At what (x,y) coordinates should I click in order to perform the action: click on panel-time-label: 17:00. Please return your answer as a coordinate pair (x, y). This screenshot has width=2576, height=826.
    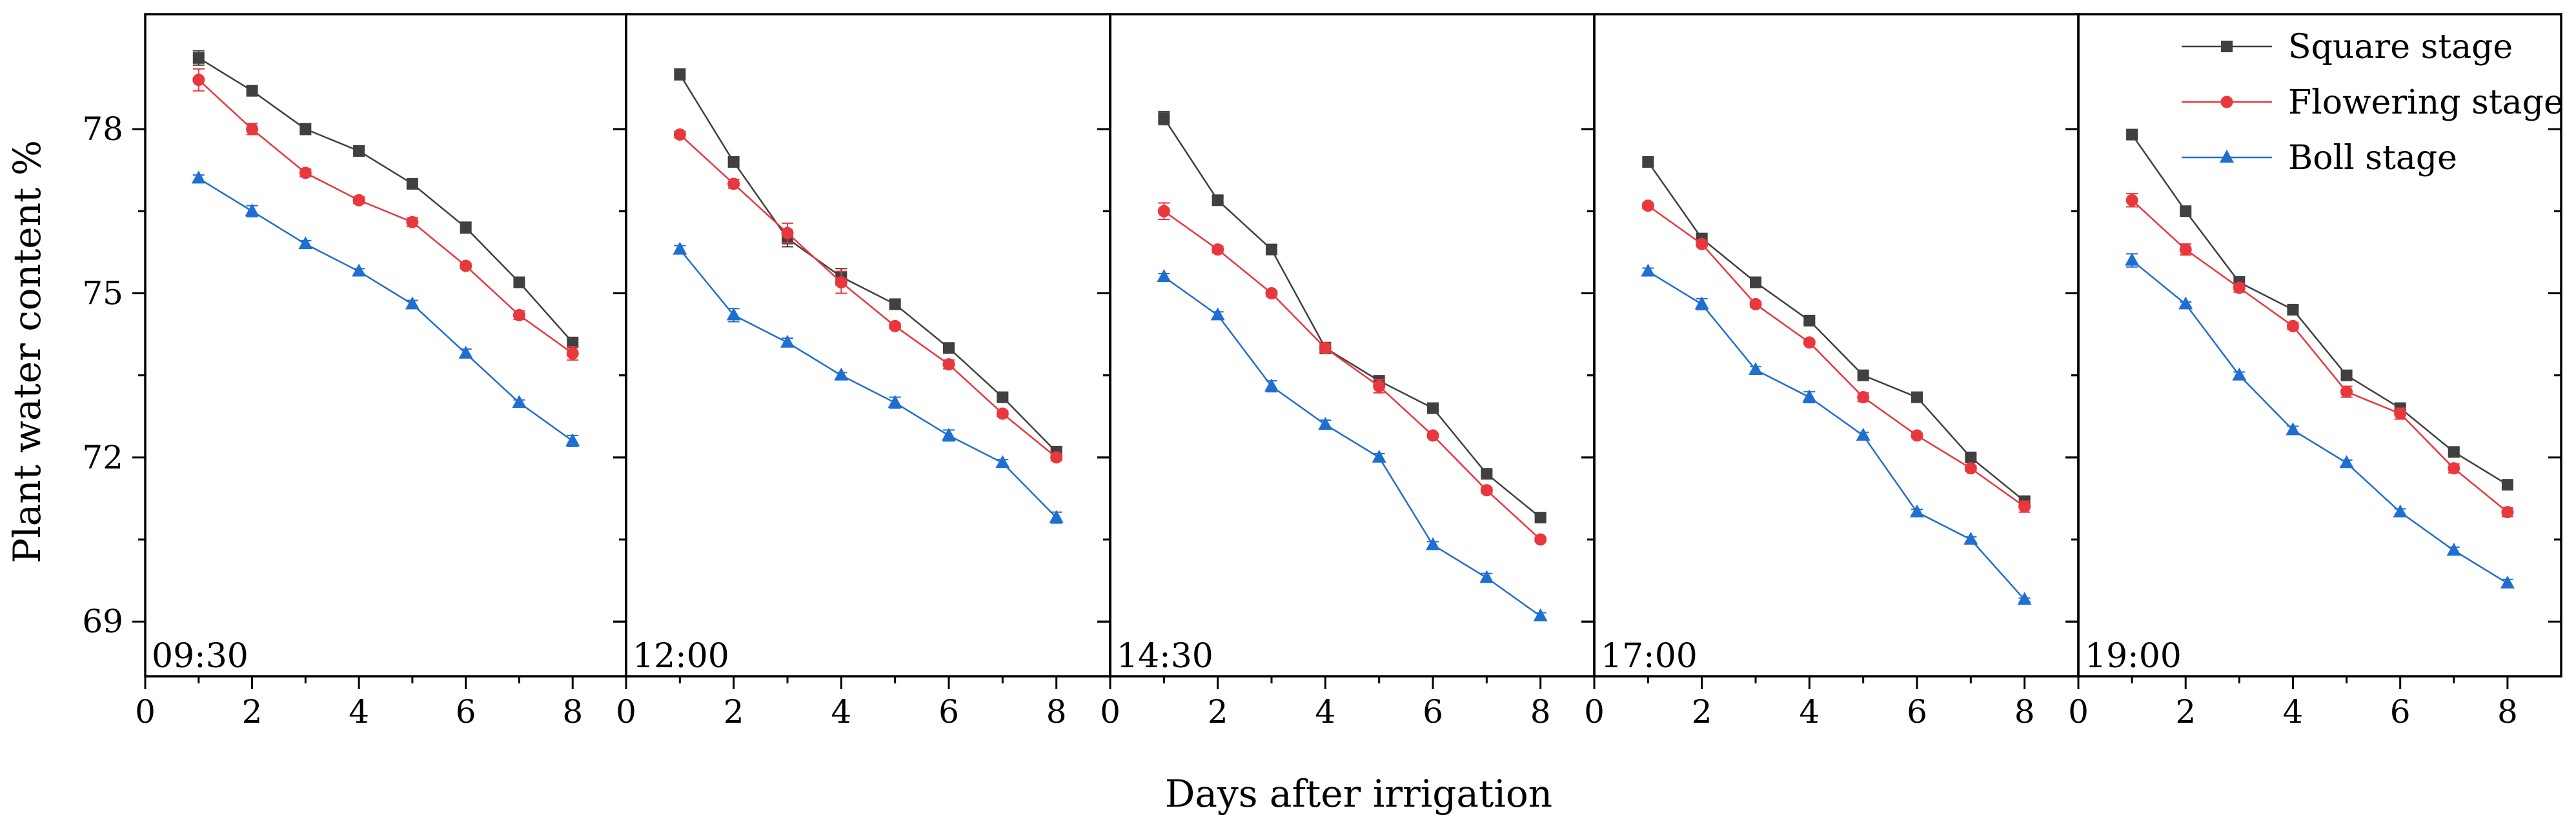
    Looking at the image, I should click on (1649, 656).